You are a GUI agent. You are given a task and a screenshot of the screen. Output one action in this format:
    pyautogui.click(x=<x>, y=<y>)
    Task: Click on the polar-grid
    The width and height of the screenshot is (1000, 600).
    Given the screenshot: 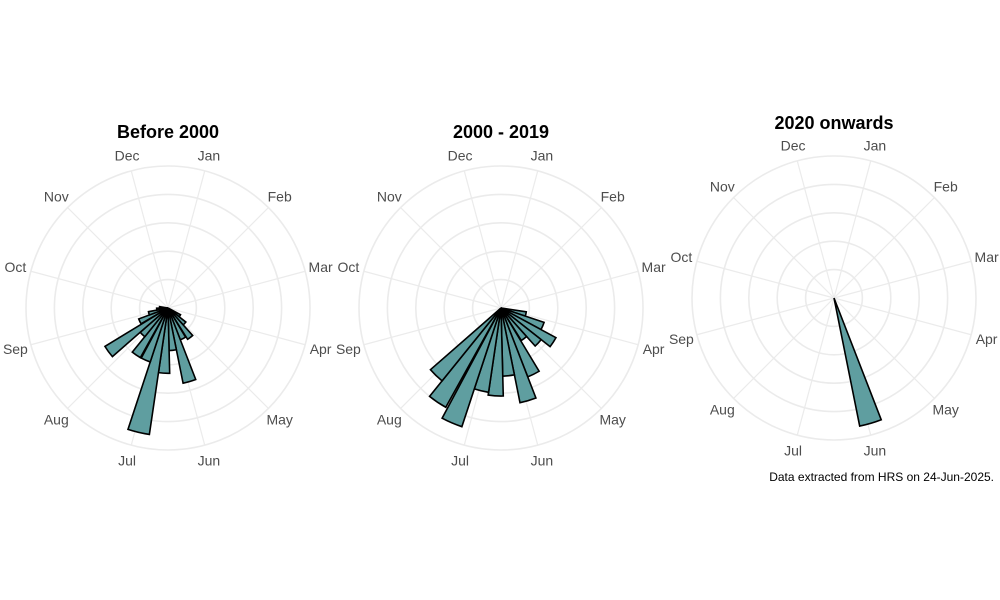 What is the action you would take?
    pyautogui.click(x=834, y=298)
    